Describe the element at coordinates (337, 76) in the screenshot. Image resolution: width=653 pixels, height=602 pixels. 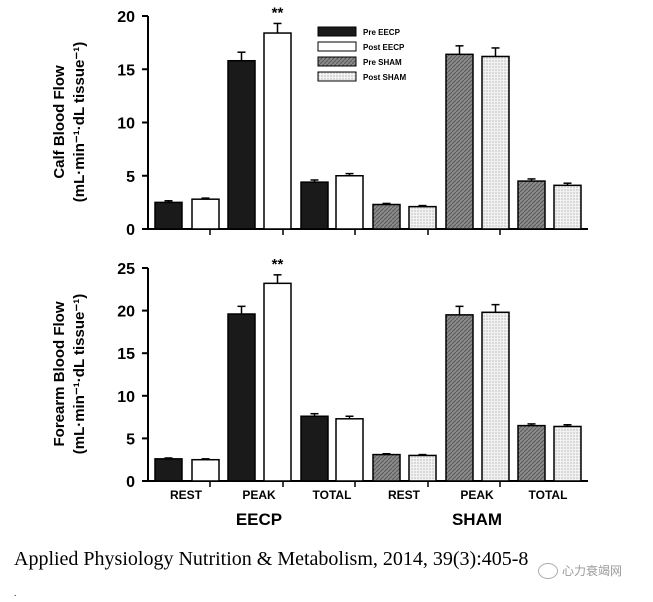
I see `legend-swatch-post-sham` at that location.